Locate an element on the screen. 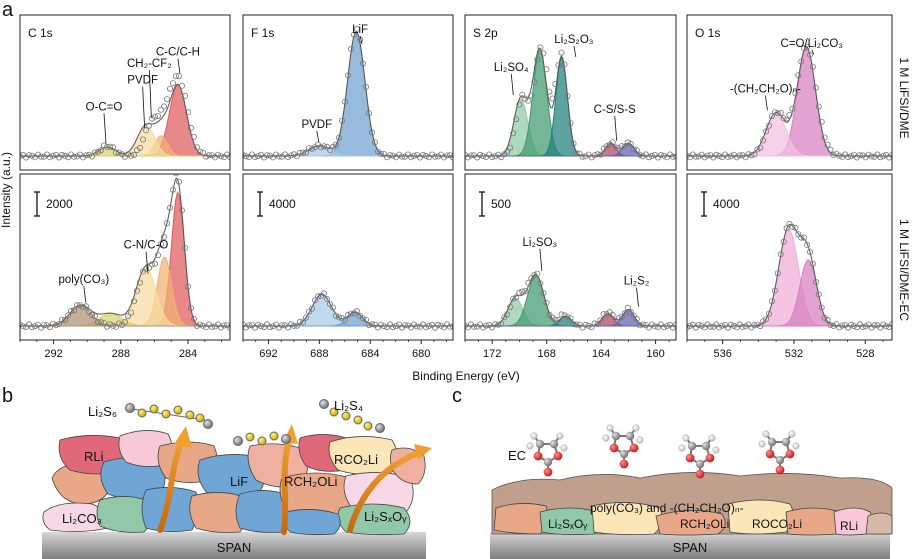 Image resolution: width=912 pixels, height=559 pixels. envelope-line is located at coordinates (570, 300).